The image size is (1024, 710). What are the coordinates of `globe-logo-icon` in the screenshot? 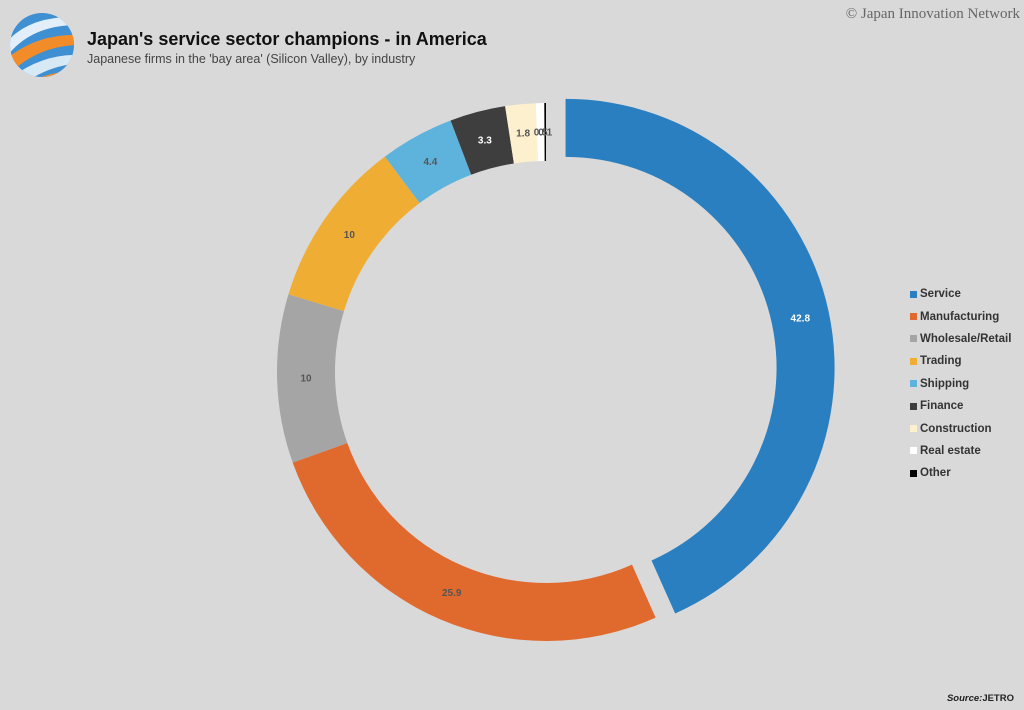 It's located at (42, 45).